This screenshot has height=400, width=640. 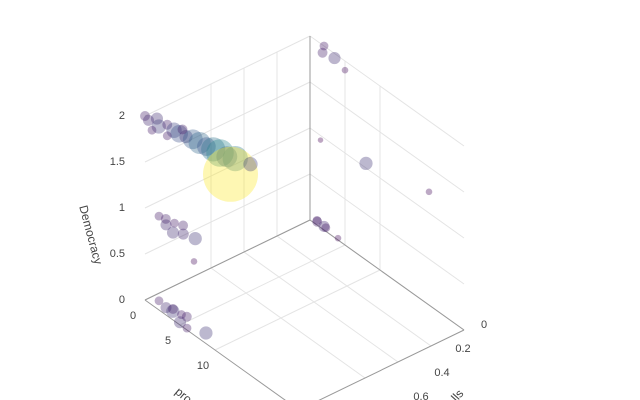 I want to click on x-axis-title: pro, so click(x=183, y=392).